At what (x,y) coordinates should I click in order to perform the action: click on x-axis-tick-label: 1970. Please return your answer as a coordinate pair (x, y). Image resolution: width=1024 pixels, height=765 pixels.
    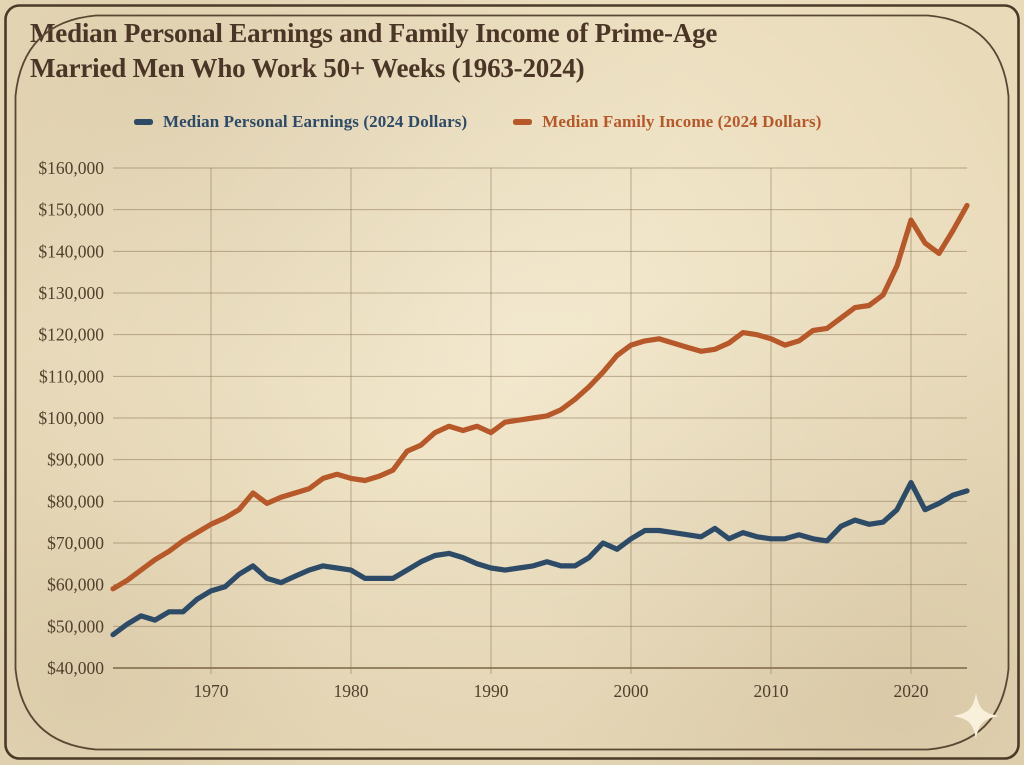
    Looking at the image, I should click on (211, 691).